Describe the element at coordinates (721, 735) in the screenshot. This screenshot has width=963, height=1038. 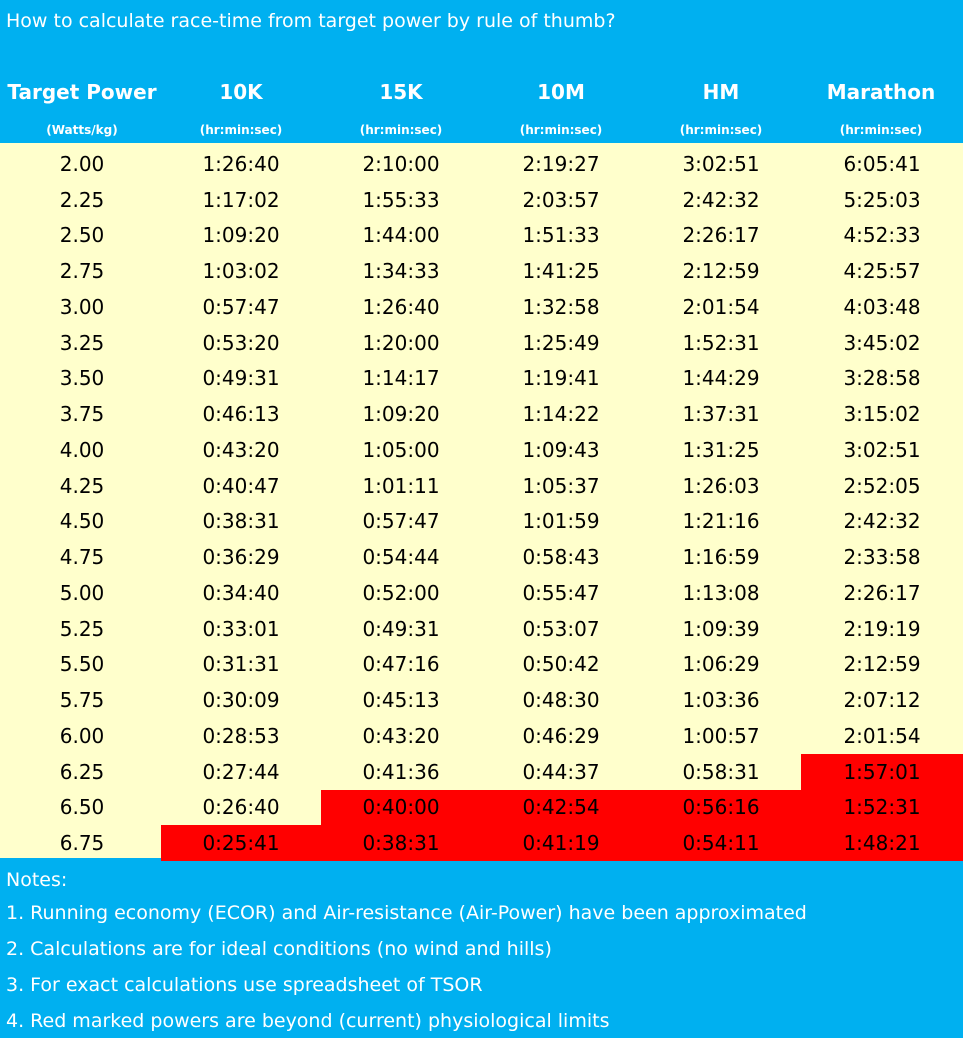
I see `table-cell: 1:00:57` at that location.